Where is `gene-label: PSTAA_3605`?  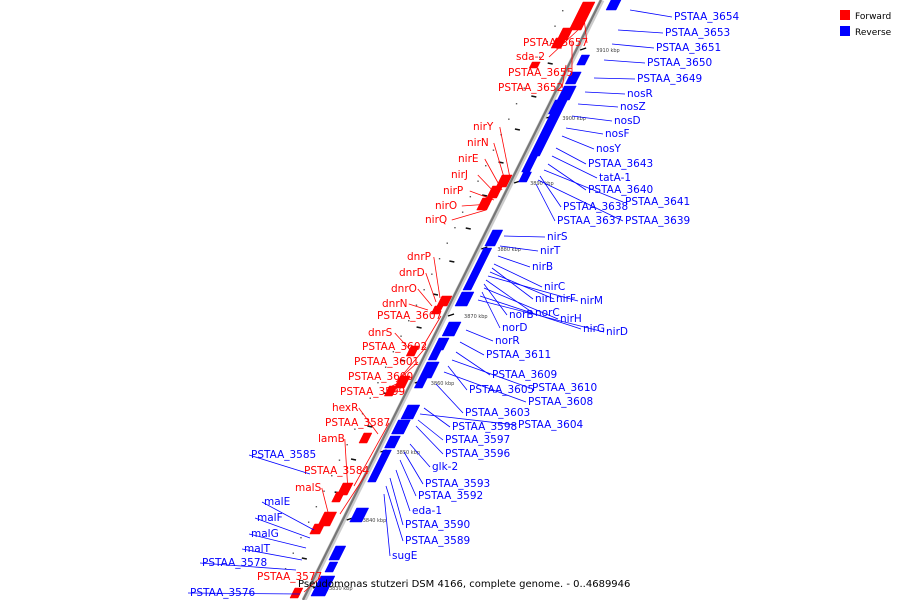
gene-label: PSTAA_3605 is located at coordinates (501, 390).